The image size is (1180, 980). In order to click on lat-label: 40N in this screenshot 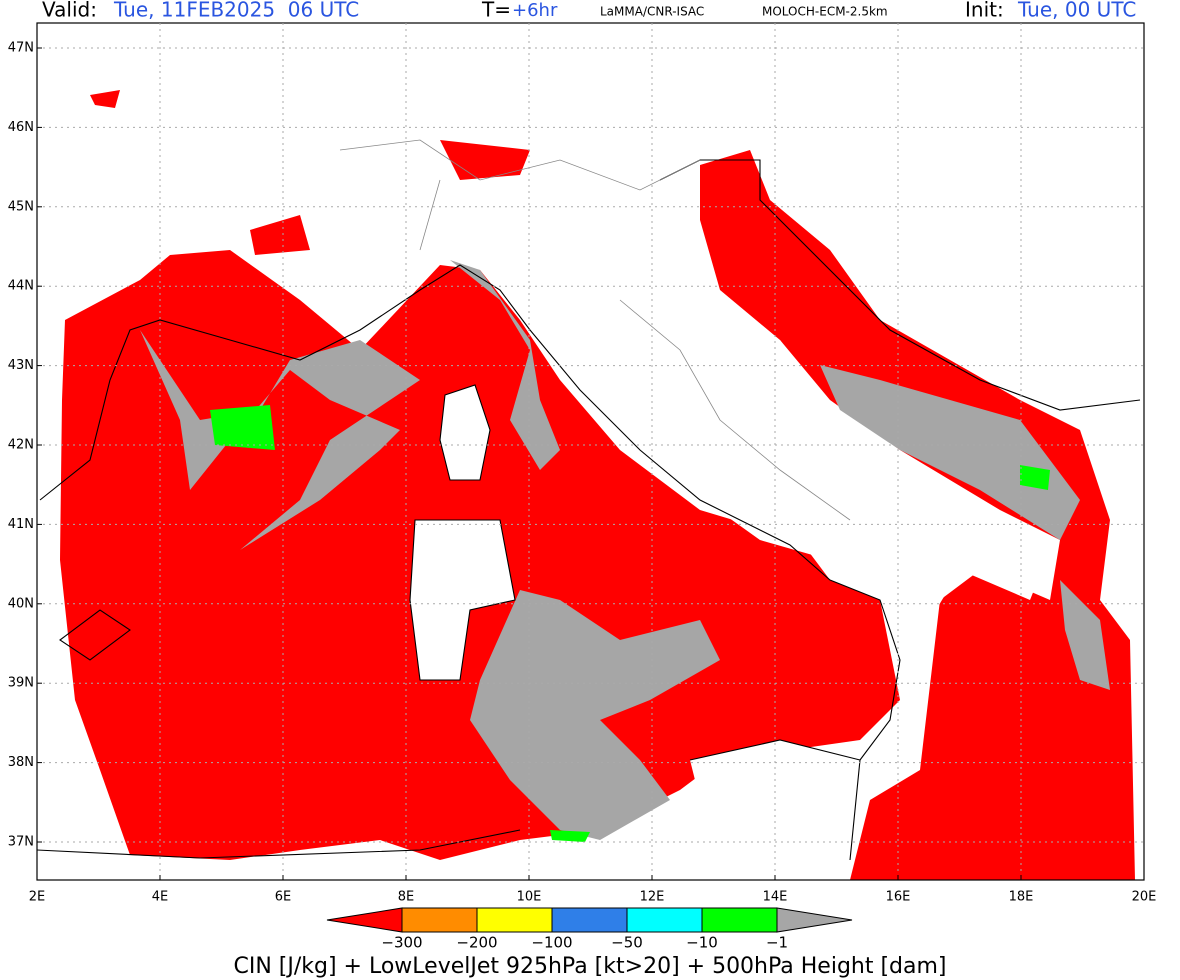, I will do `click(21, 603)`.